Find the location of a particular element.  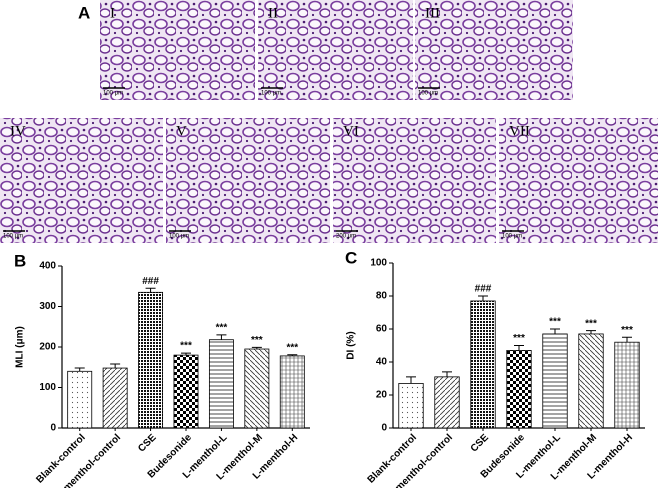

histology-image: VII 100 μm is located at coordinates (578, 180).